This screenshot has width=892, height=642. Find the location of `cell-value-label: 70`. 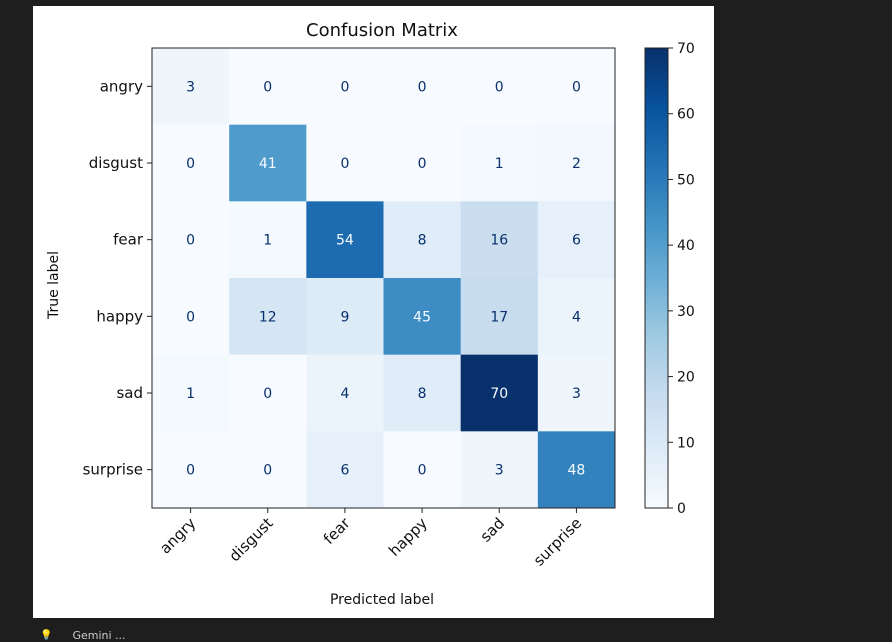

cell-value-label: 70 is located at coordinates (499, 394).